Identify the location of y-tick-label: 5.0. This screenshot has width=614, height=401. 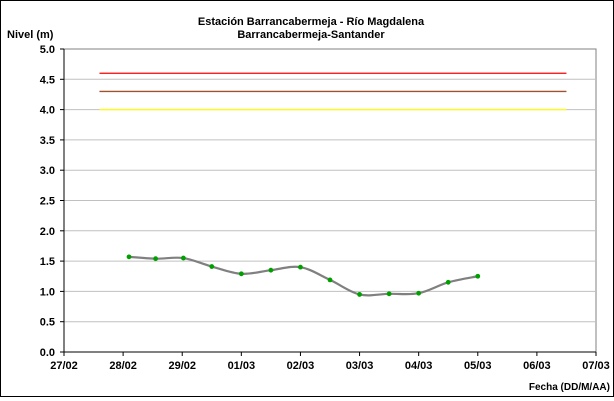
(47, 50).